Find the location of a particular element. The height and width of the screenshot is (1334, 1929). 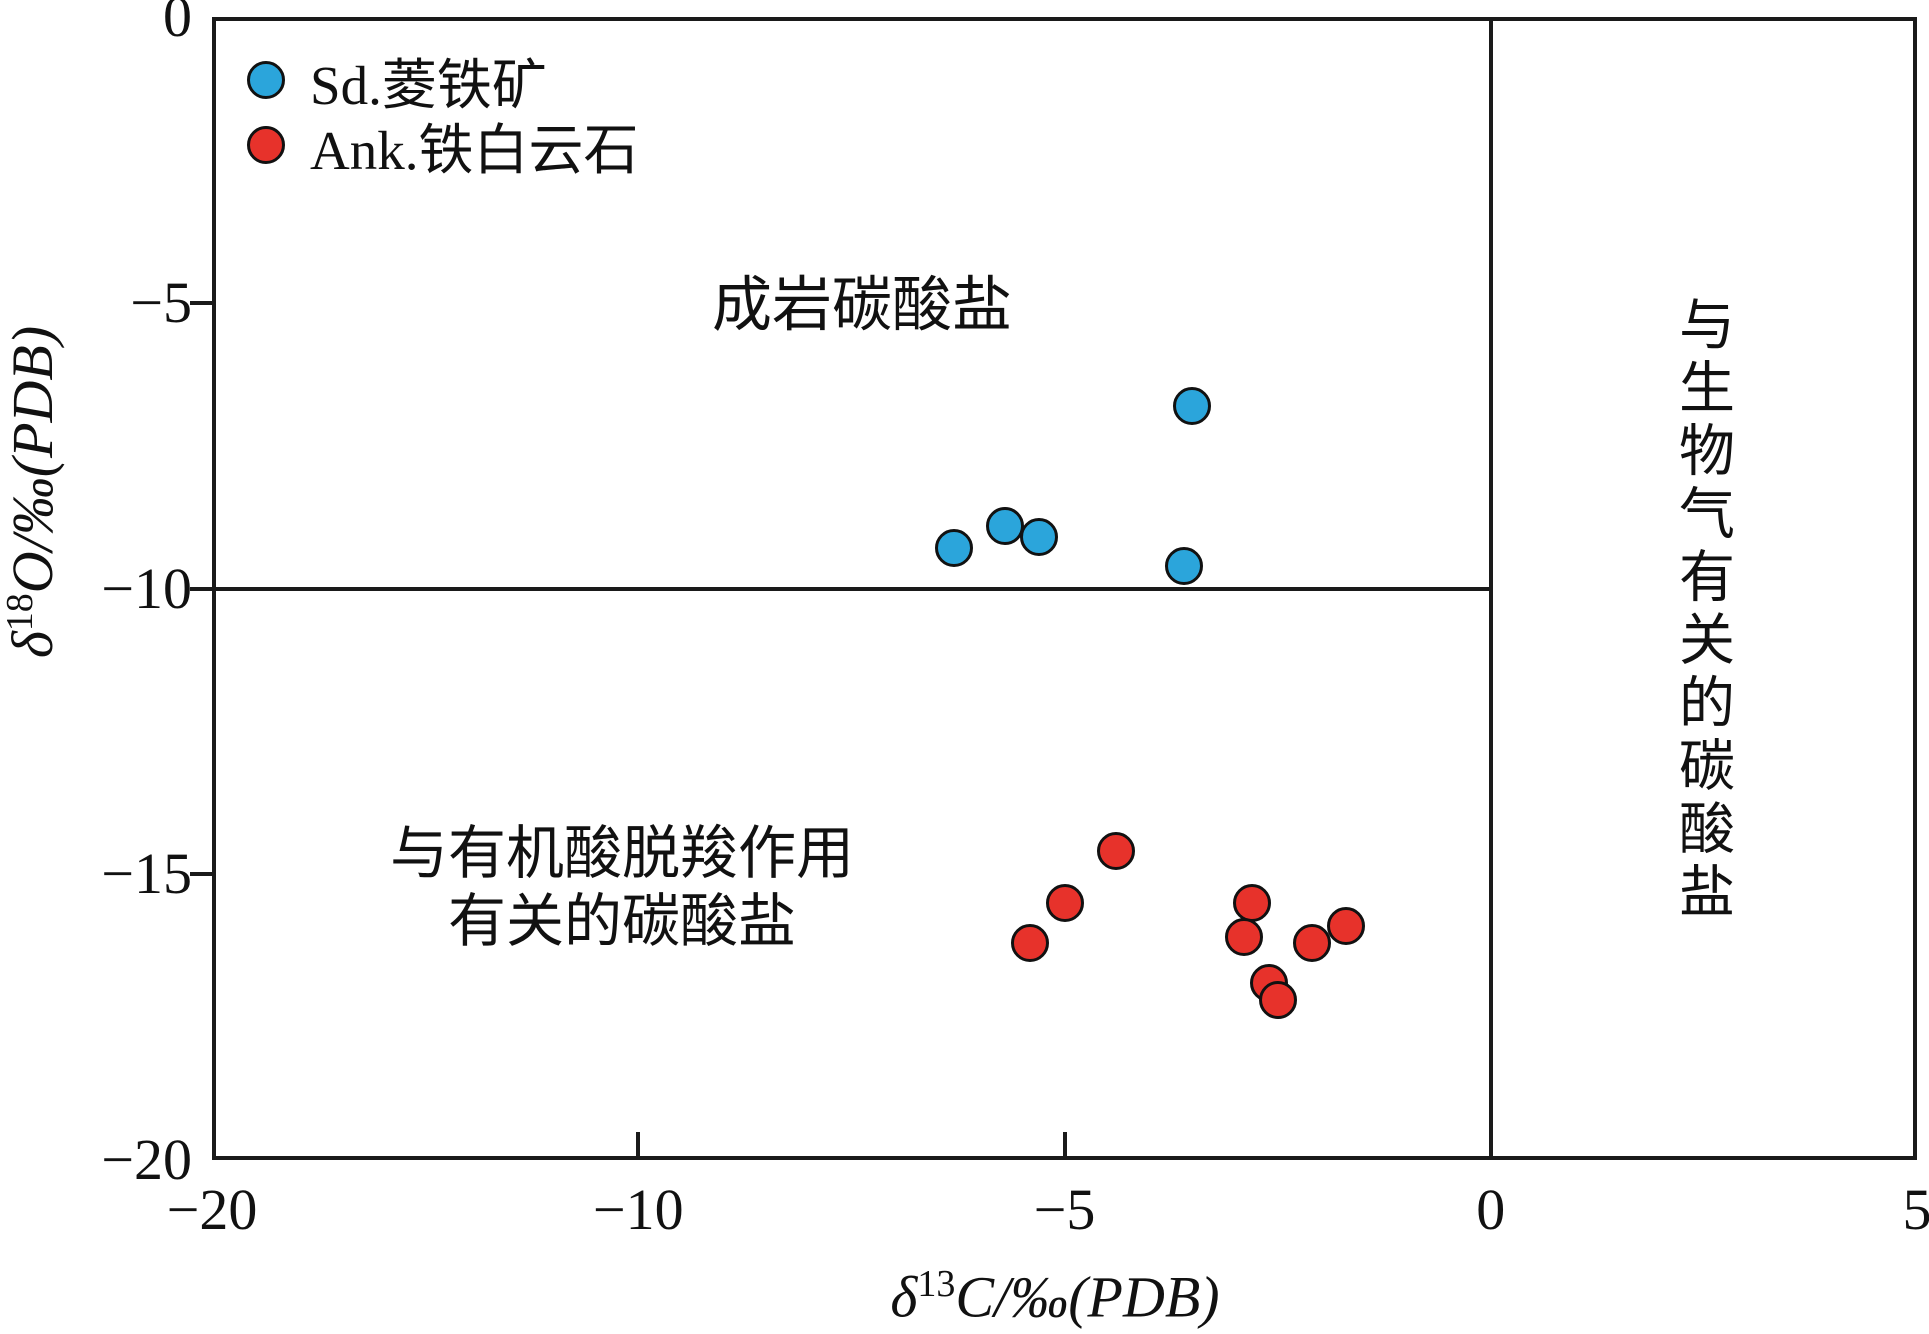

region-label-biogenic-gas-carbonate: 与生物气有关的碳酸盐 is located at coordinates (1701, 610).